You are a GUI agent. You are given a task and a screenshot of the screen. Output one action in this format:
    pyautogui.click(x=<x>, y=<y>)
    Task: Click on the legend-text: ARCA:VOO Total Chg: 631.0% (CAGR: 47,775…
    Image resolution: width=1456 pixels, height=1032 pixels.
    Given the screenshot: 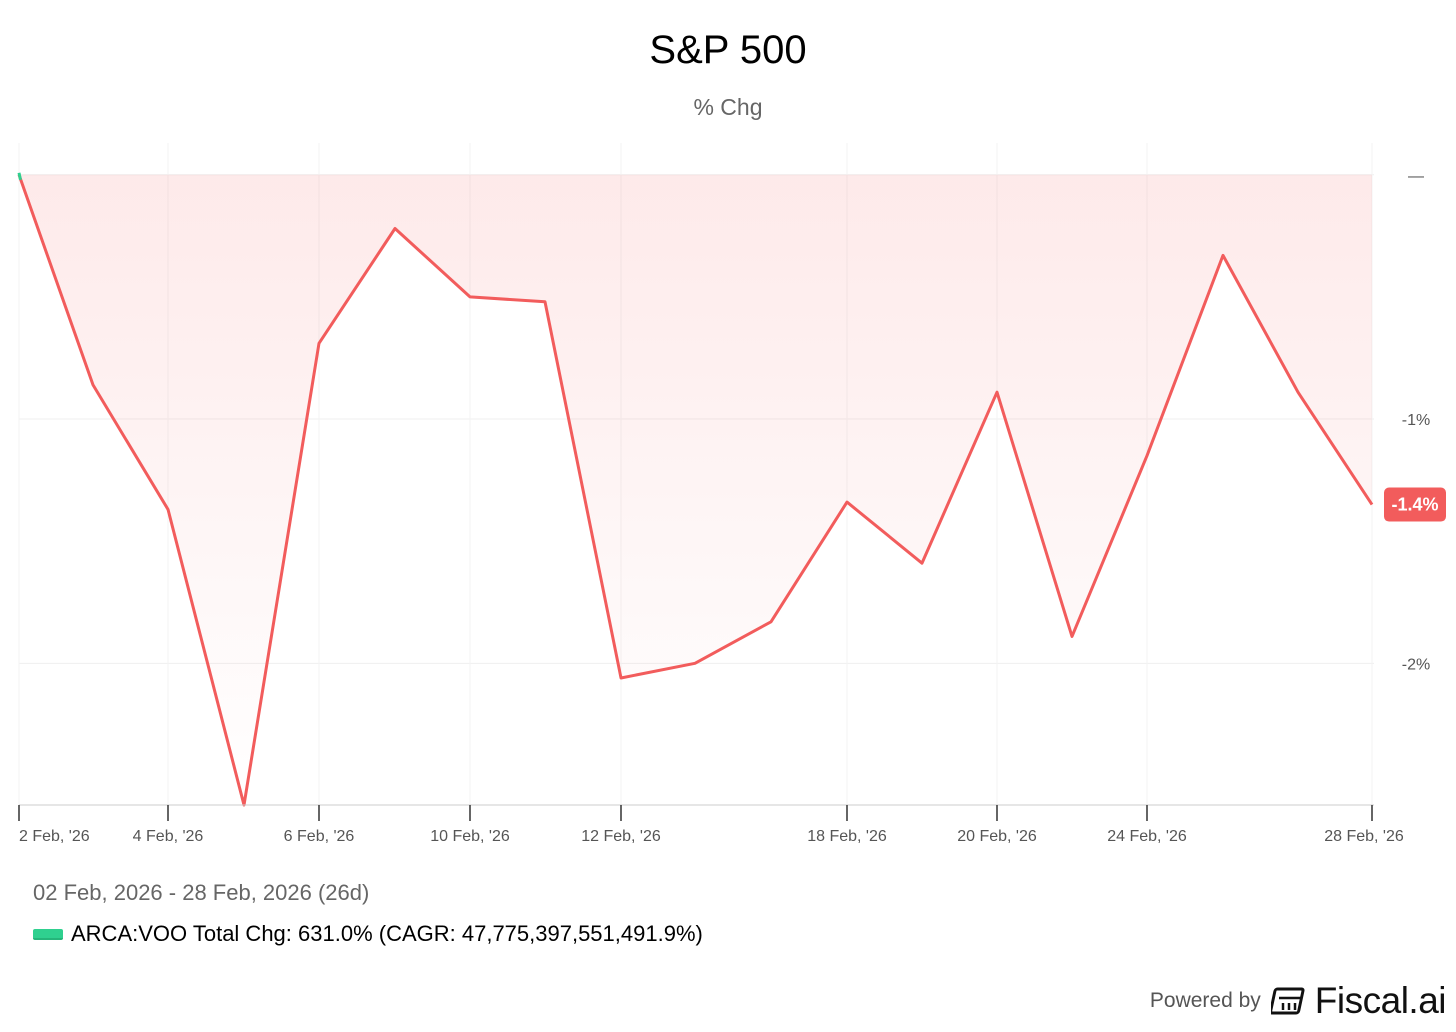 What is the action you would take?
    pyautogui.click(x=387, y=933)
    